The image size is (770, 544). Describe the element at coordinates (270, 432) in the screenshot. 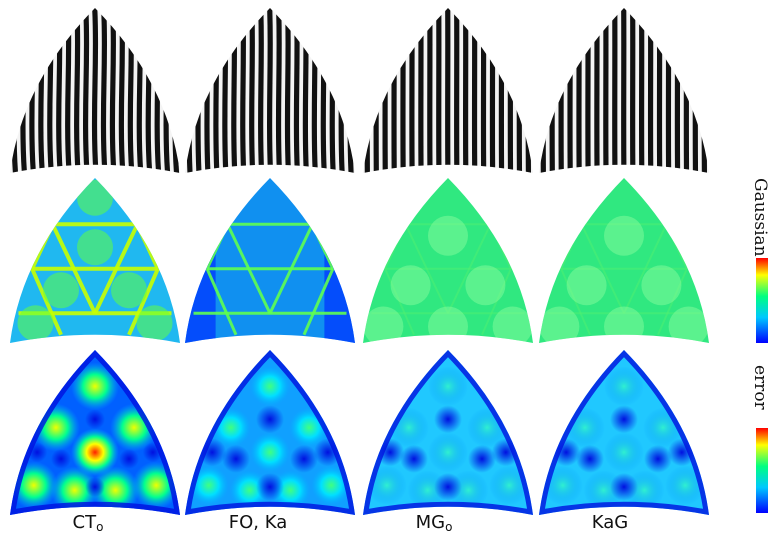

I see `panel-error-fo-ka` at that location.